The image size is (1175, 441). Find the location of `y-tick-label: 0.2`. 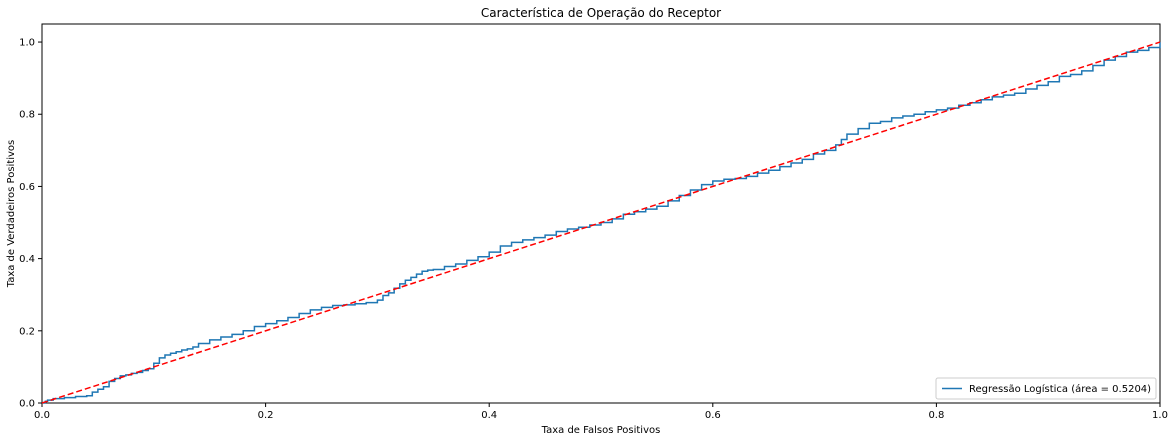

y-tick-label: 0.2 is located at coordinates (27, 331).